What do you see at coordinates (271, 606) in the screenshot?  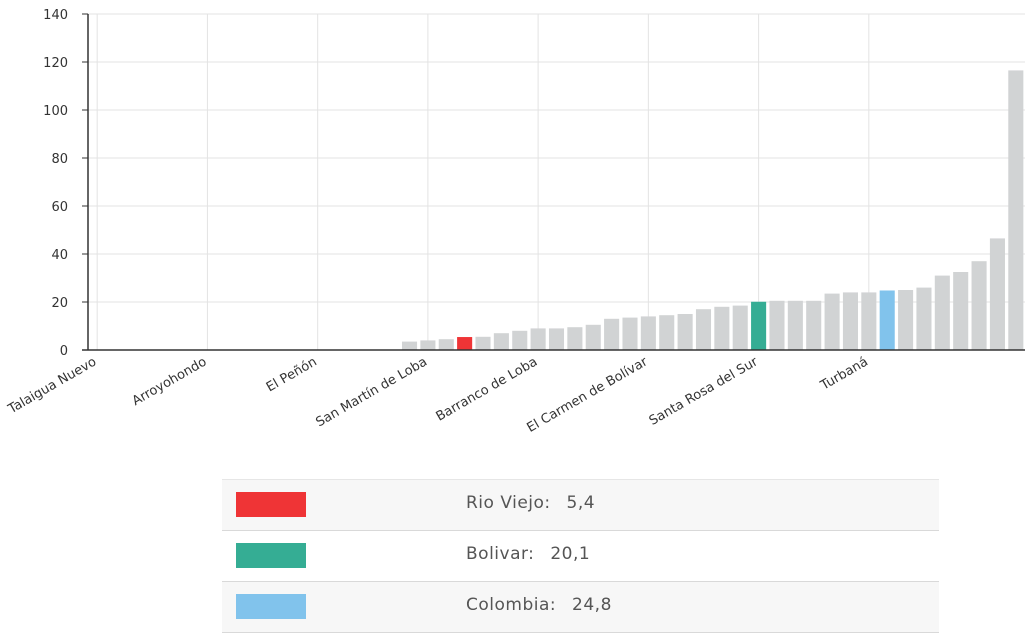 I see `legend-swatch-colombia` at bounding box center [271, 606].